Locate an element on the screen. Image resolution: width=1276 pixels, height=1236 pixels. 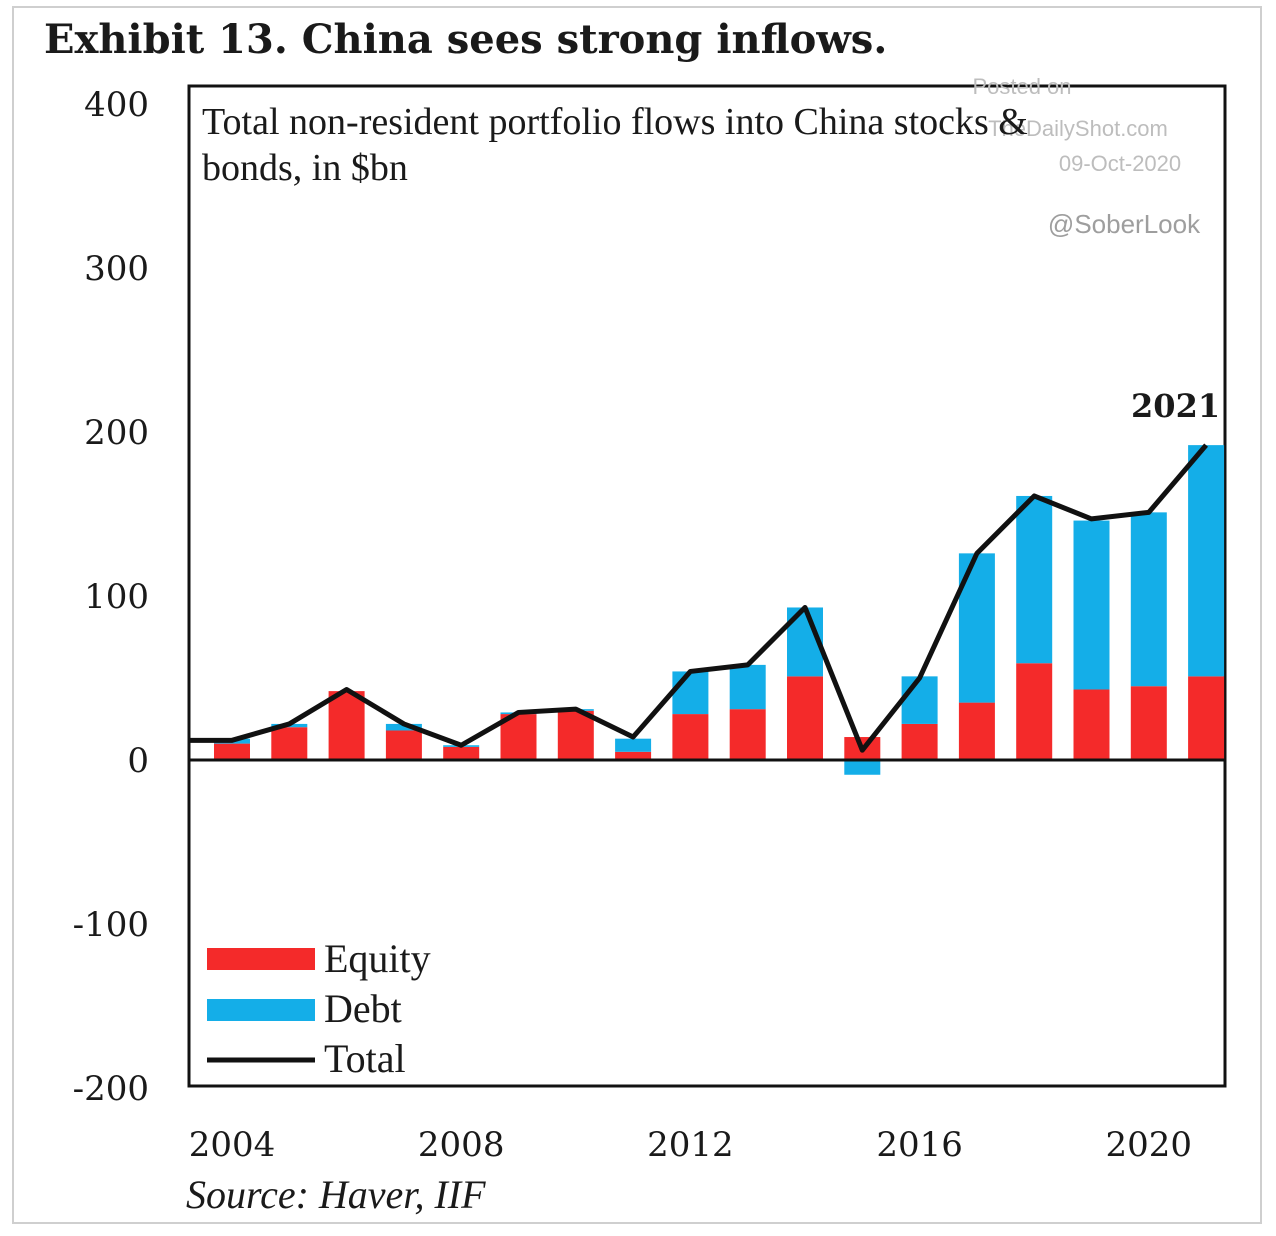
equity-bar-2006 is located at coordinates (346, 725).